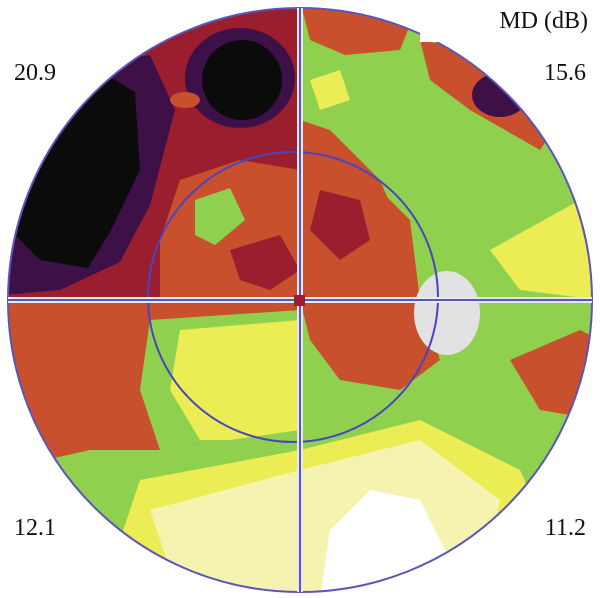 Image resolution: width=600 pixels, height=598 pixels. Describe the element at coordinates (35, 528) in the screenshot. I see `quadrant-value: 12.1` at that location.